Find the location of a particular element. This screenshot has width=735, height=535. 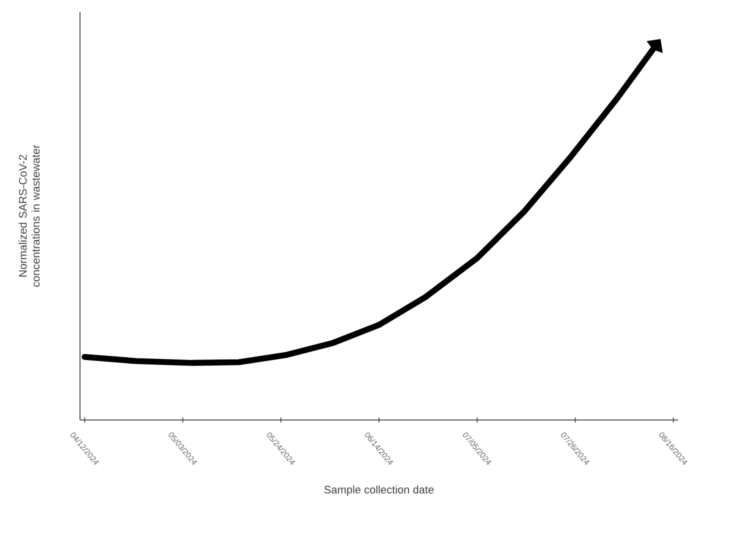

x-axis-title: Sample collection date is located at coordinates (379, 491).